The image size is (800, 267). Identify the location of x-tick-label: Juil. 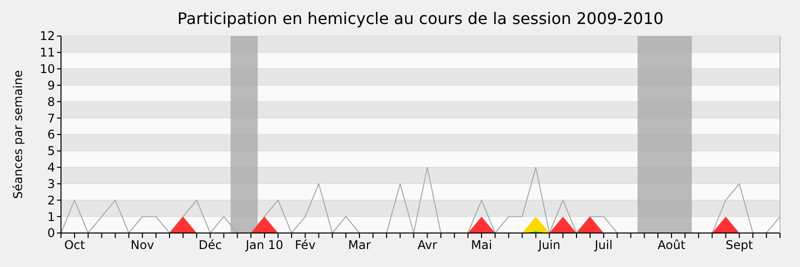
(603, 245).